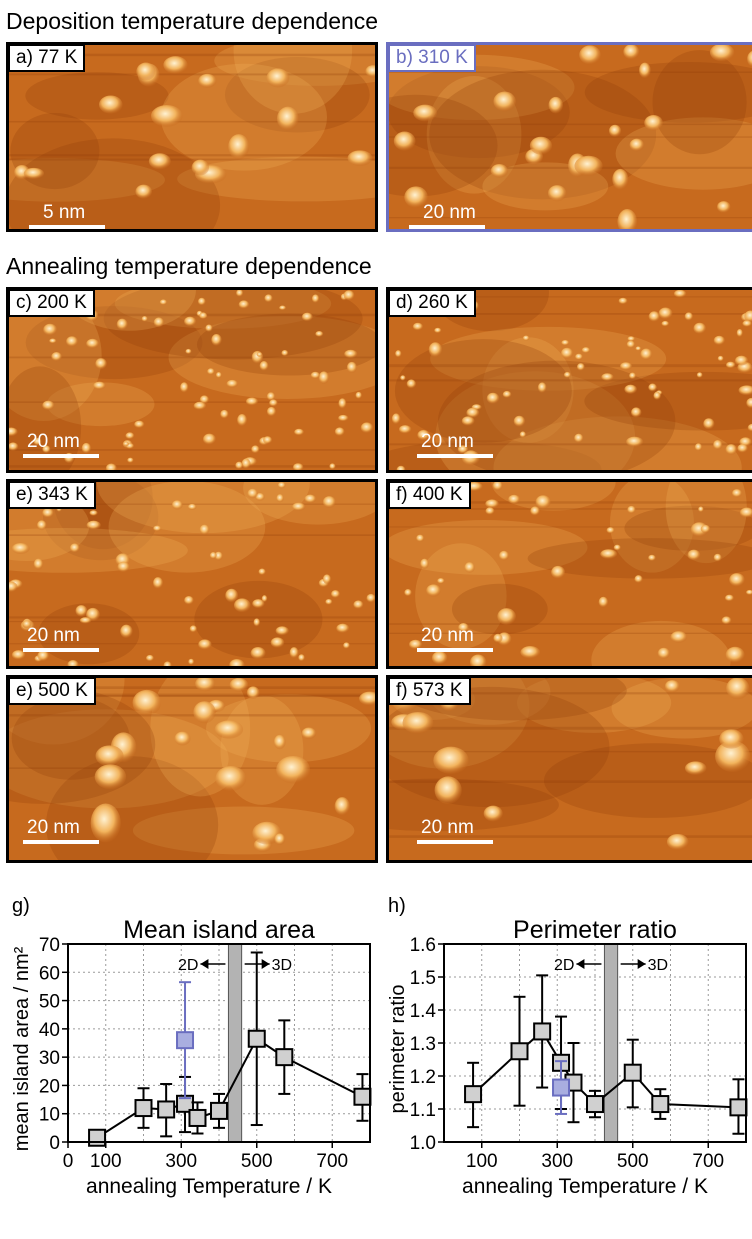  Describe the element at coordinates (423, 1110) in the screenshot. I see `y-tick-label: 1.1` at that location.